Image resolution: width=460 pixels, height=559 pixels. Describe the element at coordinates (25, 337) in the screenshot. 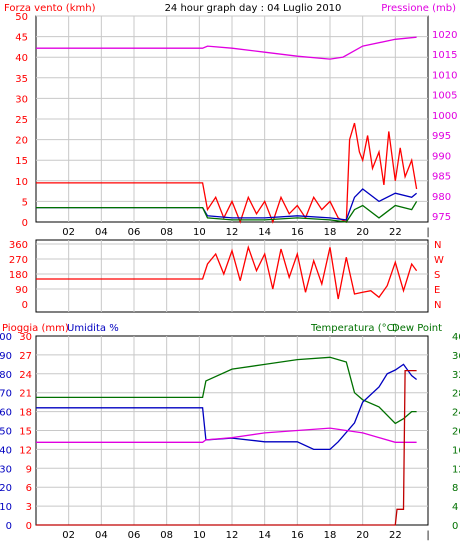

I see `rain-tick-label: 30` at that location.